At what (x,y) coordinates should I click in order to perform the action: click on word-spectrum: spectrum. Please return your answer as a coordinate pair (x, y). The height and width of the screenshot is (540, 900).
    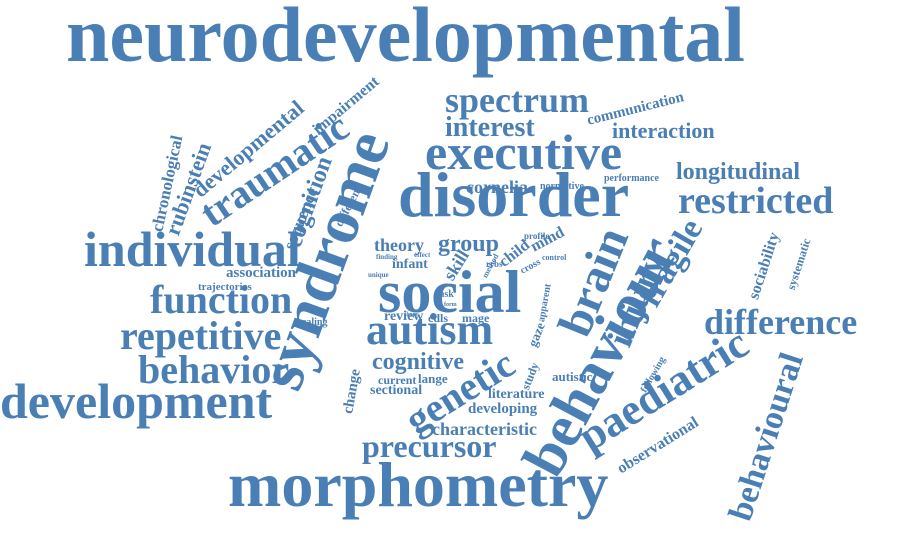
    Looking at the image, I should click on (517, 100).